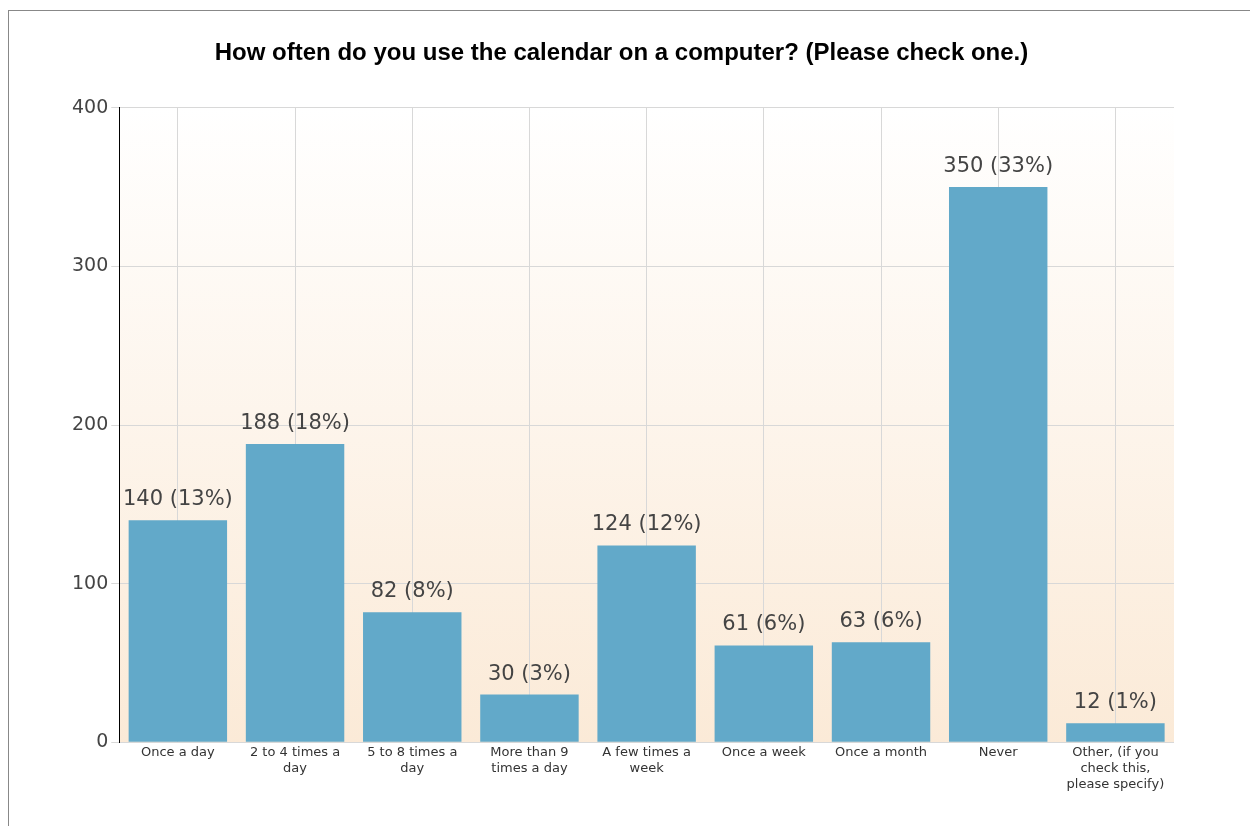  What do you see at coordinates (529, 759) in the screenshot?
I see `x-tick-label: More than 9 times a day` at bounding box center [529, 759].